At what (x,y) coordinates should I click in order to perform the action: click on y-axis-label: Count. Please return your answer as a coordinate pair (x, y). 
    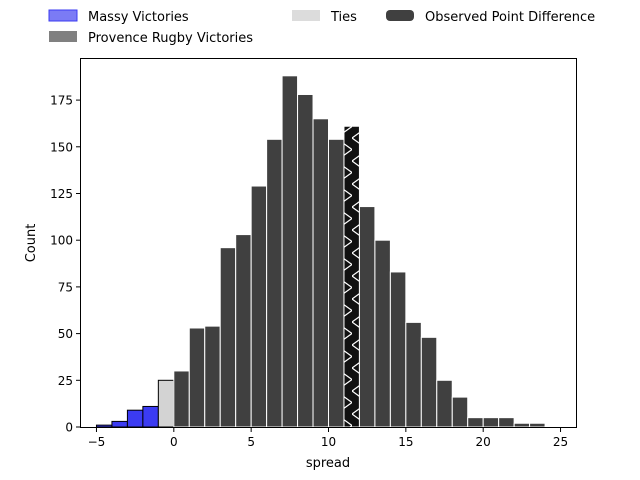
    Looking at the image, I should click on (31, 243).